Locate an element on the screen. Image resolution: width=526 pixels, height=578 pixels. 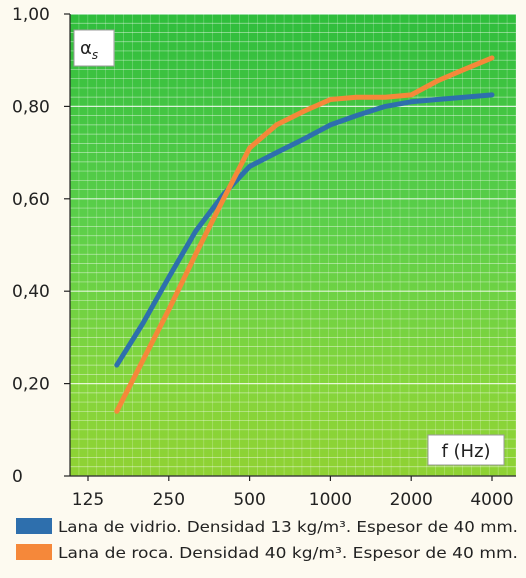
y-tick-label: 0,20 is located at coordinates (31, 385).